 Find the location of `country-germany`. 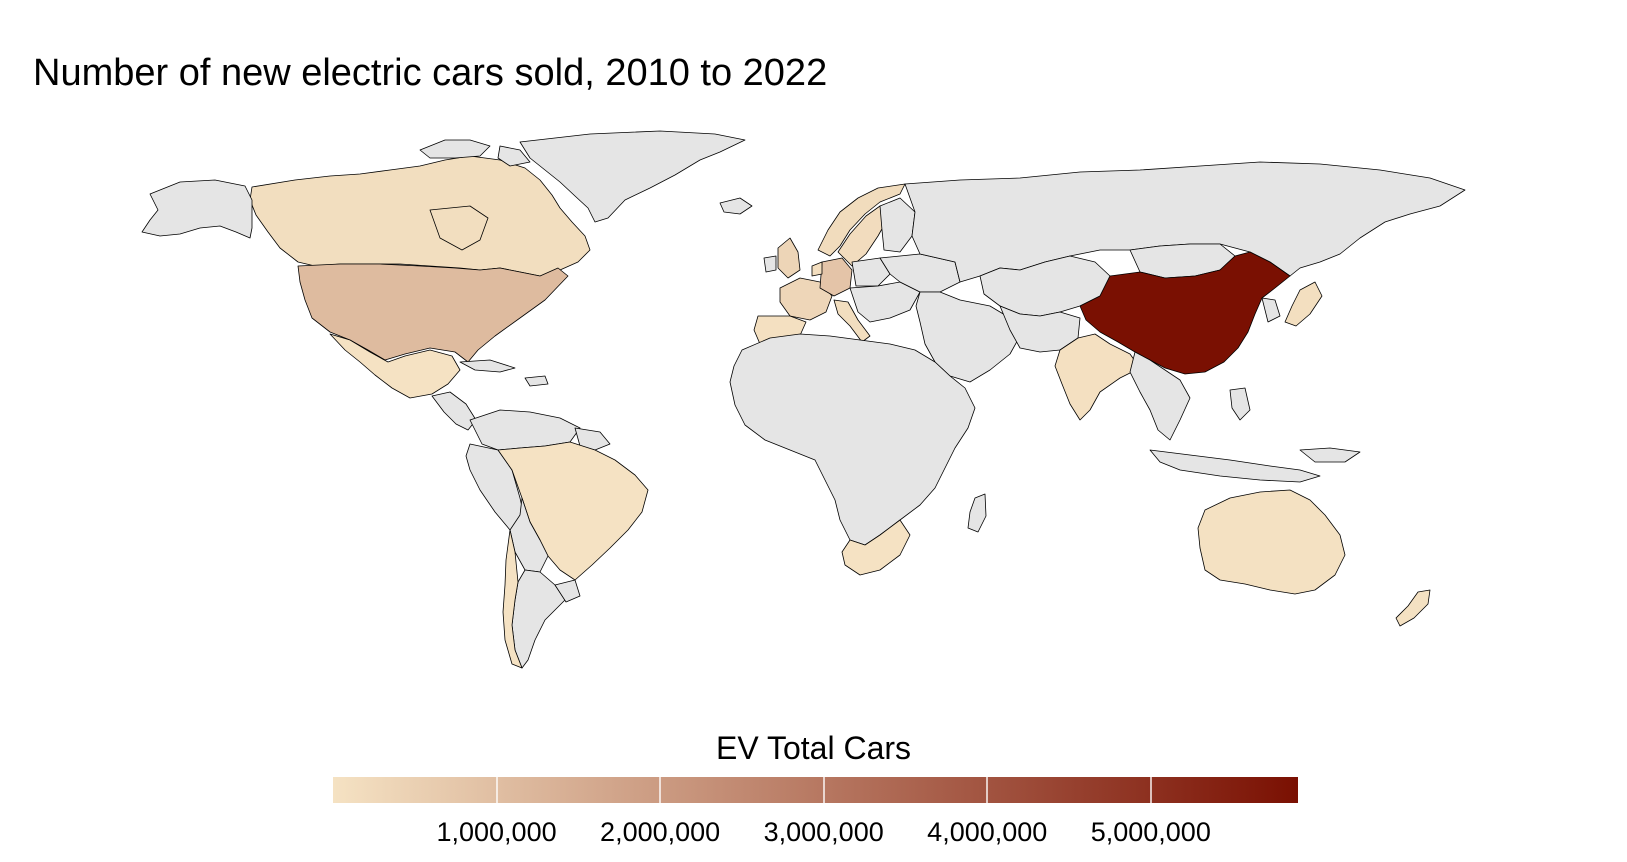

country-germany is located at coordinates (836, 277).